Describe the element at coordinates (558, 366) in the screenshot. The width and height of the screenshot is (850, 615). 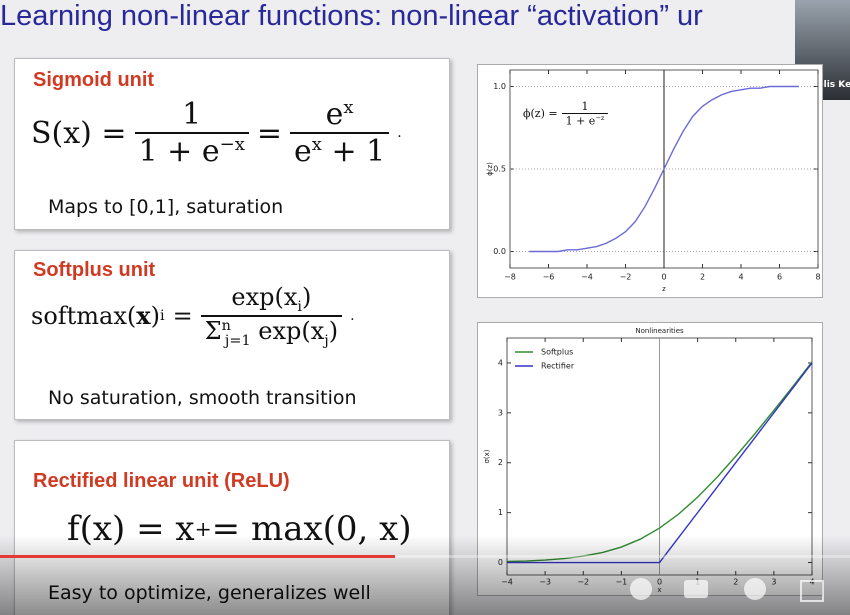
I see `legend-label: Rectifier` at that location.